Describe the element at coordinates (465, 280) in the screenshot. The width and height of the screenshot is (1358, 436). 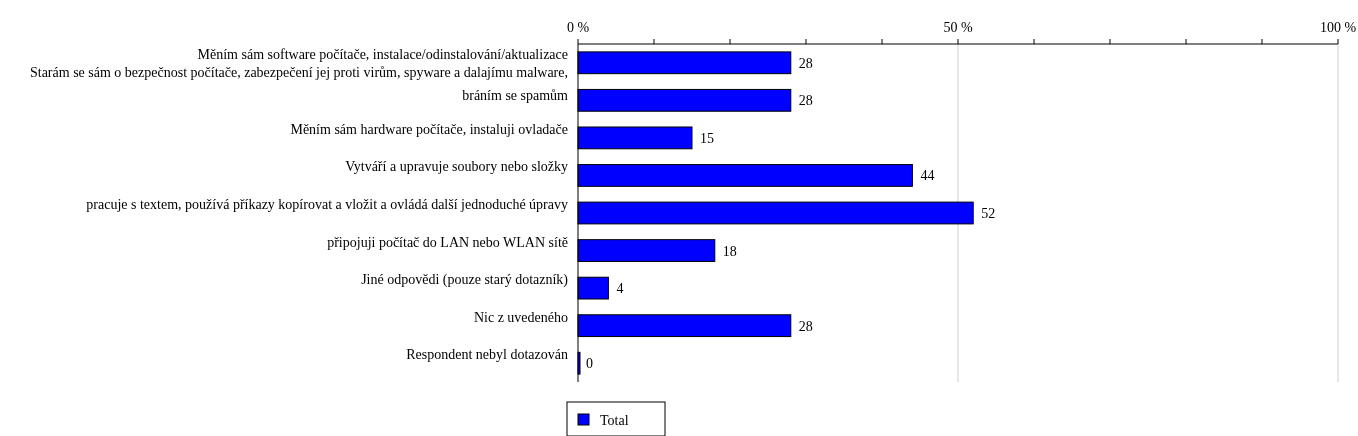
I see `y-tick-label: Jiné odpovědi (pouze starý dotazník)` at that location.